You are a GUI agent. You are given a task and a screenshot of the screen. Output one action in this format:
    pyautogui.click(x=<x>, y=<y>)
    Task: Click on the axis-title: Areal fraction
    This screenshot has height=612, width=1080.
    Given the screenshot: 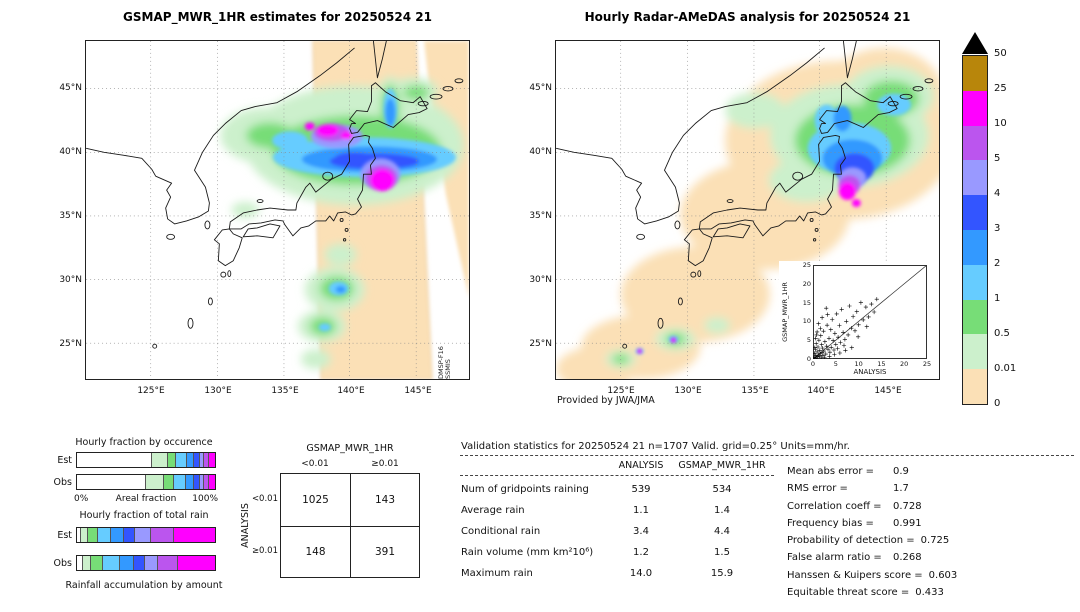 What is the action you would take?
    pyautogui.click(x=146, y=499)
    